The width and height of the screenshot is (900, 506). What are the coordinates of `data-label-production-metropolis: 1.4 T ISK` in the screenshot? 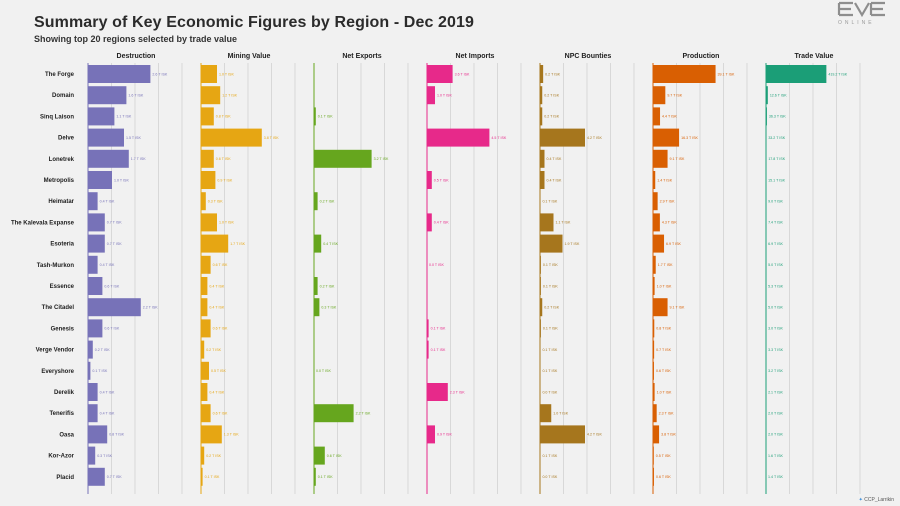 It's located at (664, 180).